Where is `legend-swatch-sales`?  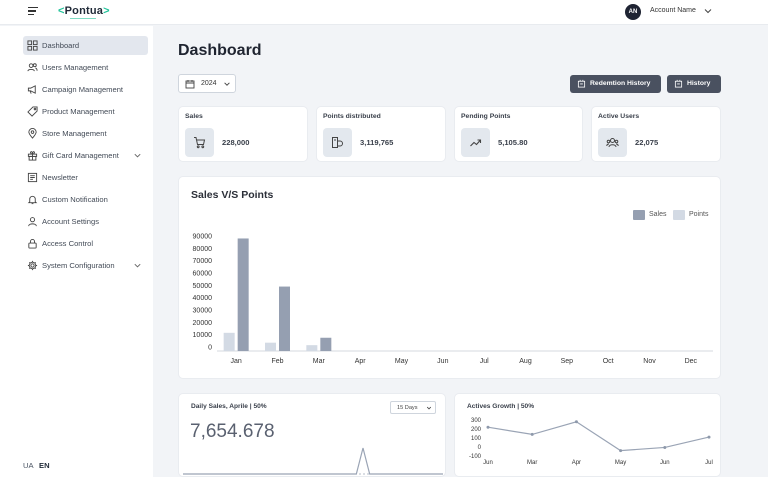 legend-swatch-sales is located at coordinates (639, 215).